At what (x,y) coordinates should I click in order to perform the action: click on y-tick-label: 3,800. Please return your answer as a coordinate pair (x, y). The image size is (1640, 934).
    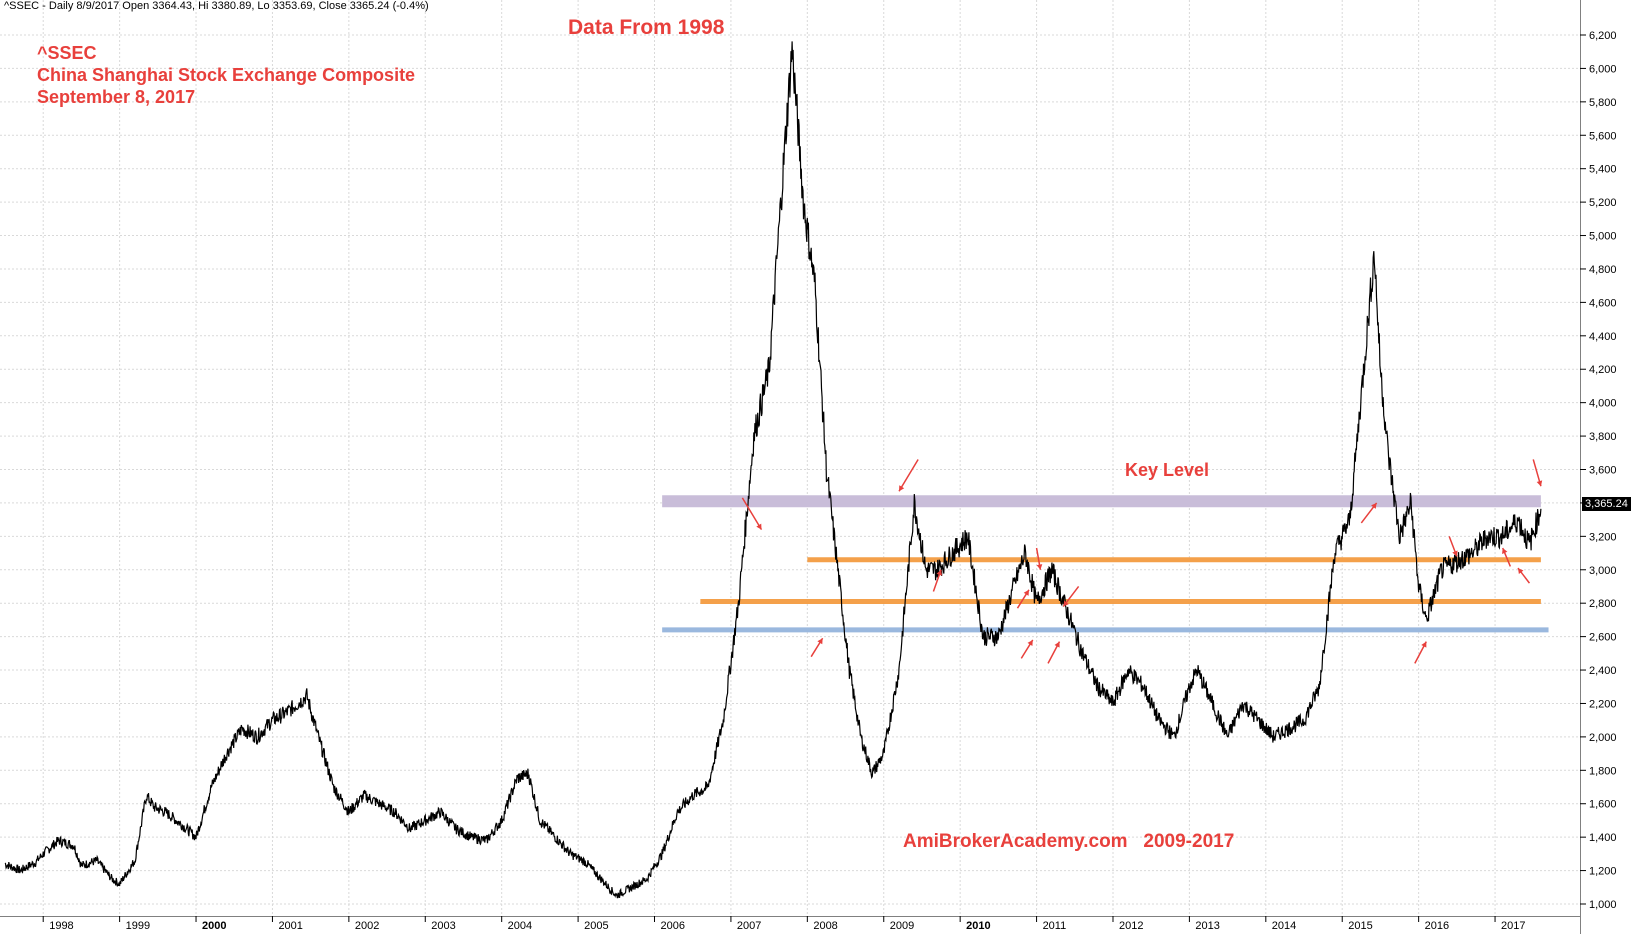
    Looking at the image, I should click on (1603, 437).